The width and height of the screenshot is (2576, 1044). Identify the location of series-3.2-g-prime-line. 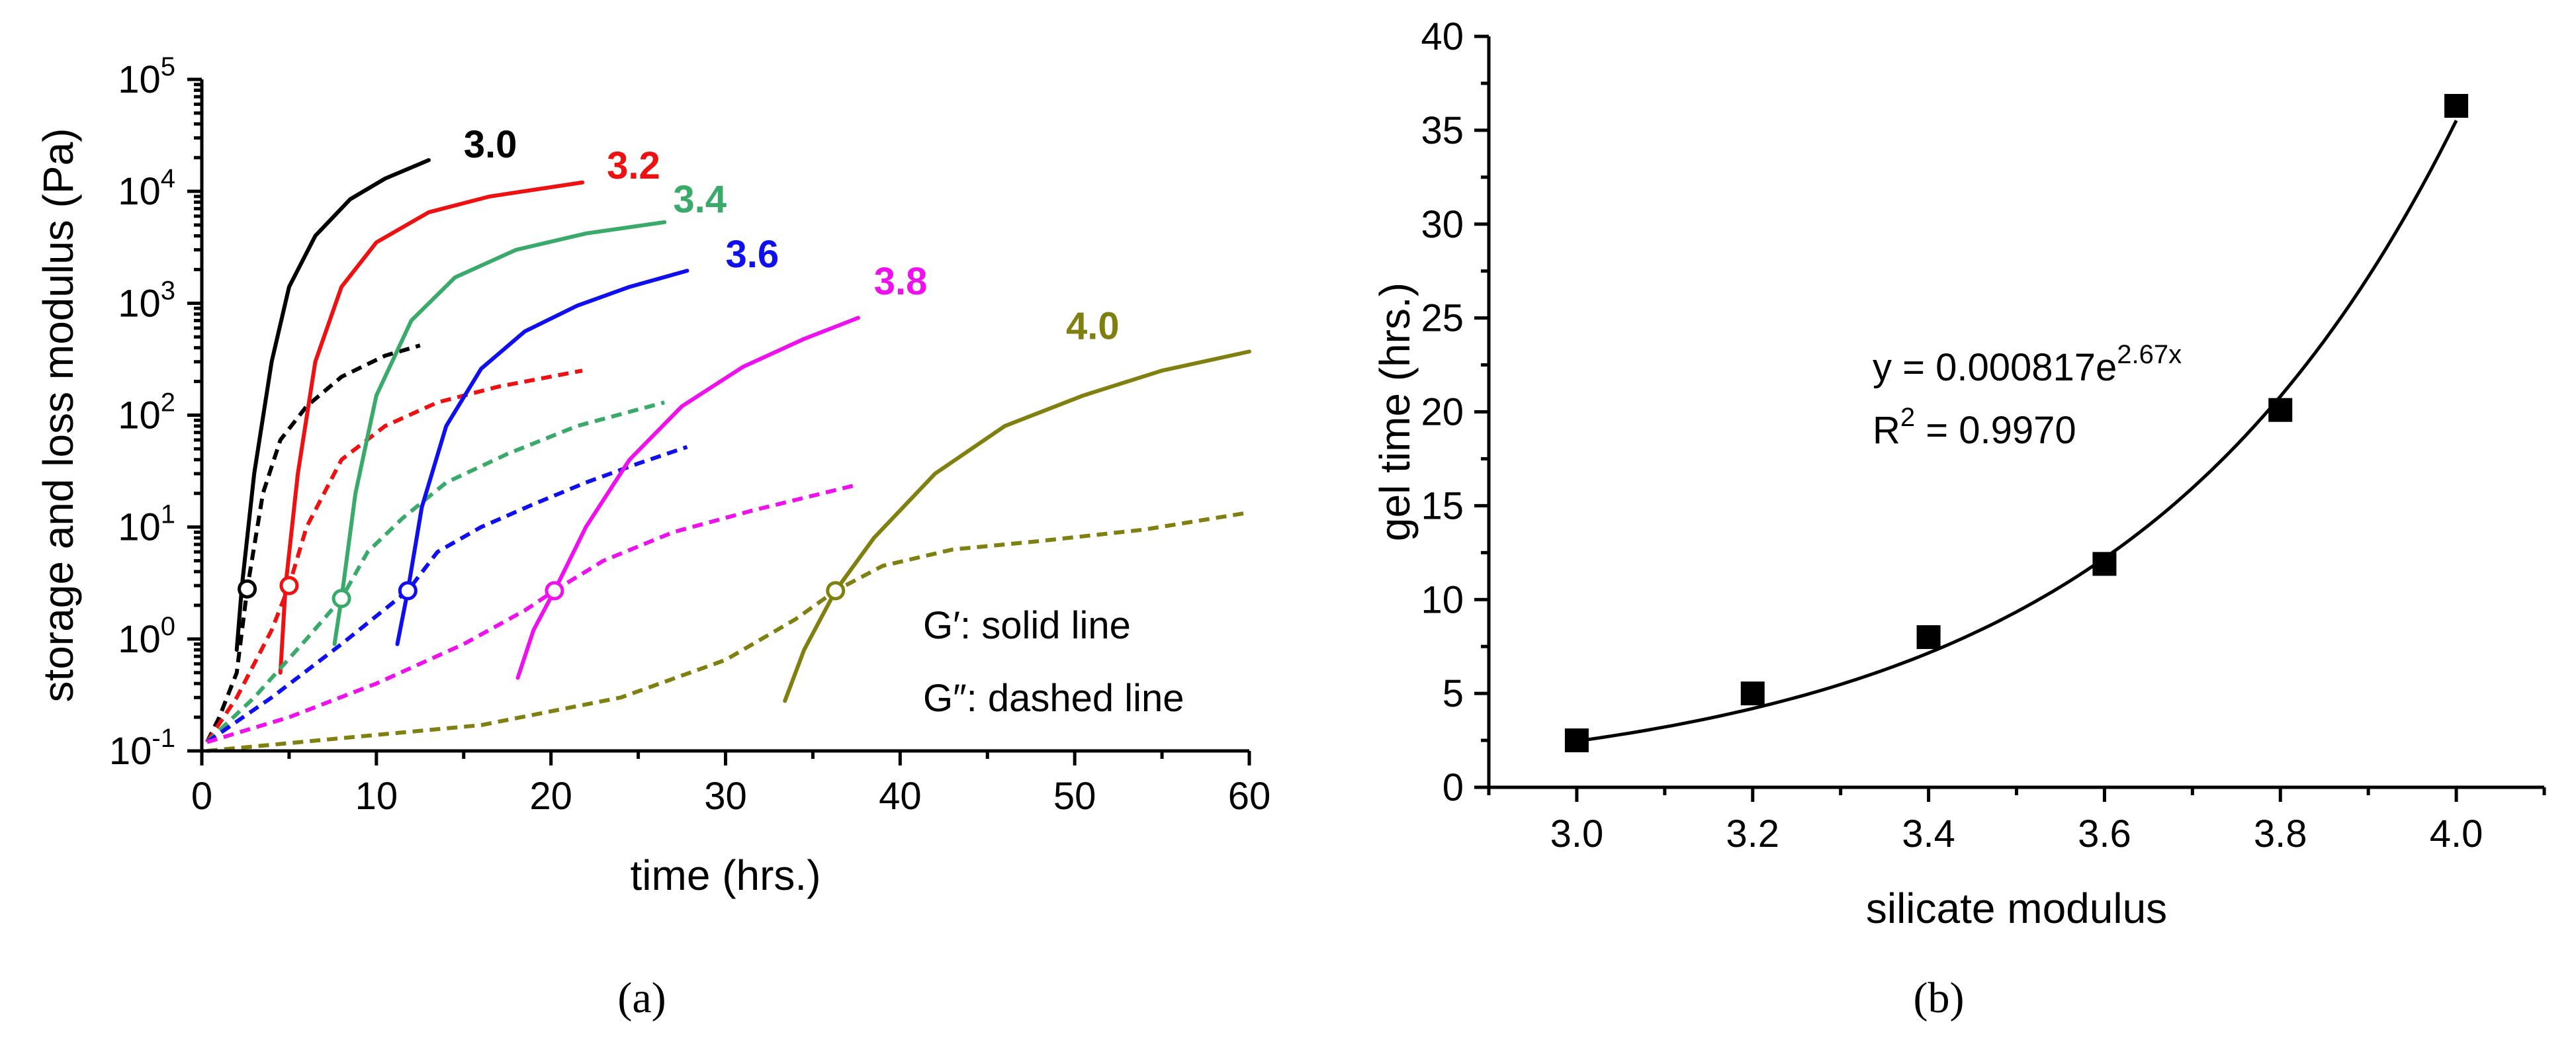
(431, 428).